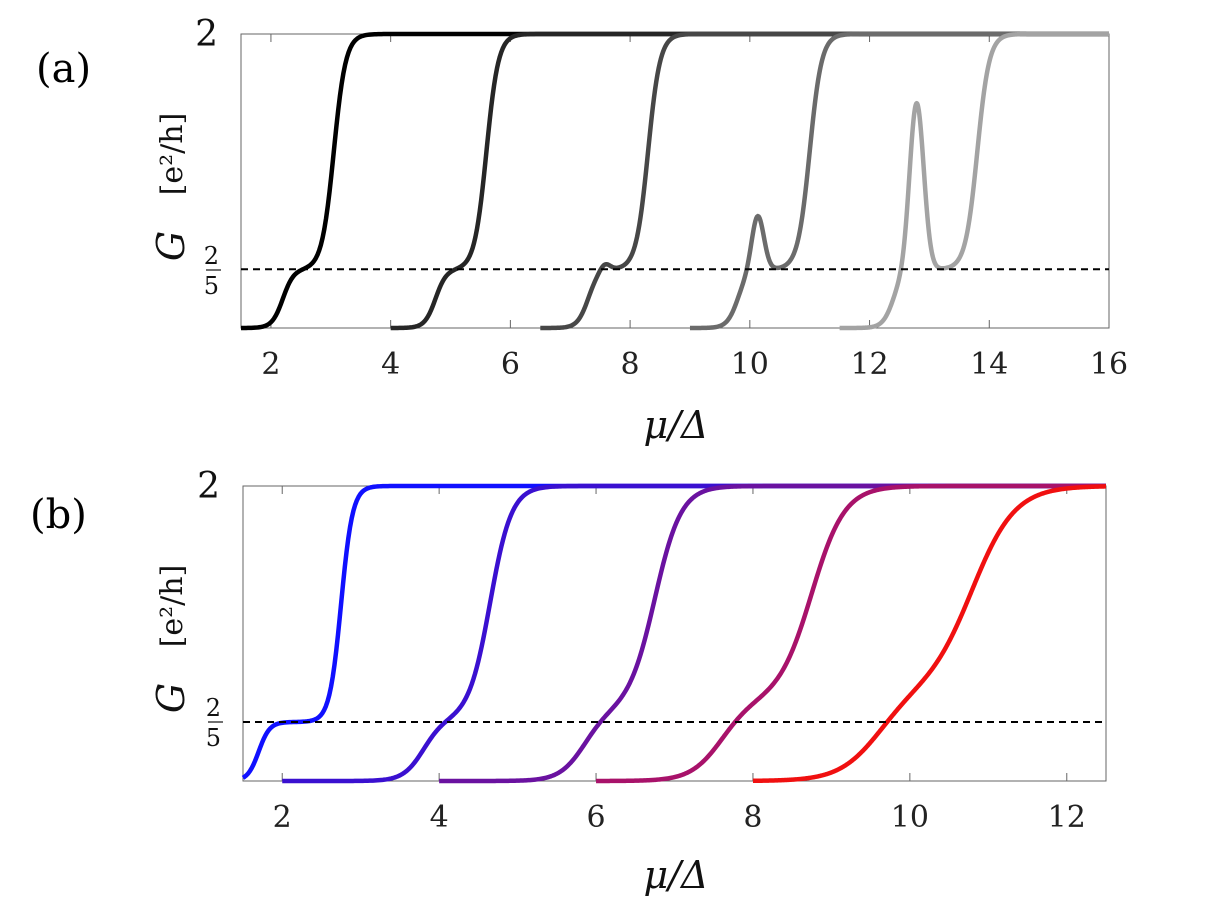  Describe the element at coordinates (989, 364) in the screenshot. I see `x-tick-label: 14` at that location.